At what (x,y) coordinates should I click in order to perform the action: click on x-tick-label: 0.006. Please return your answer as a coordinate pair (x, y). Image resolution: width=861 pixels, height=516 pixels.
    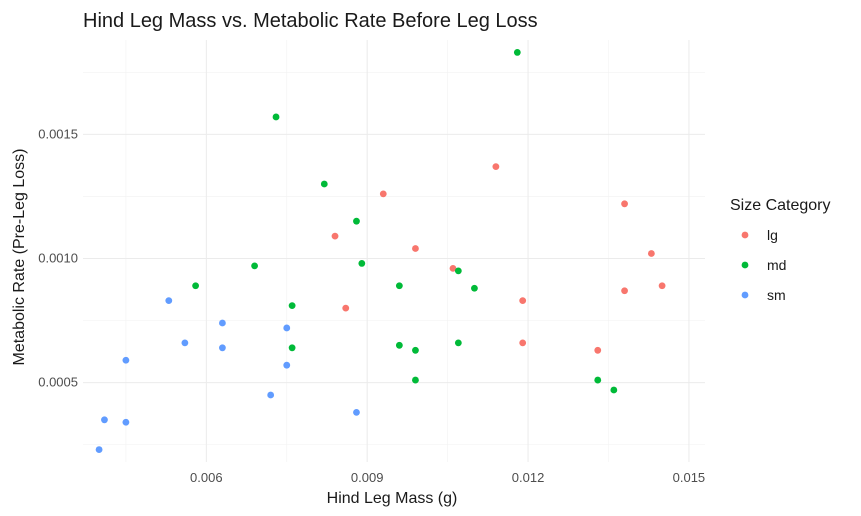
    Looking at the image, I should click on (206, 477).